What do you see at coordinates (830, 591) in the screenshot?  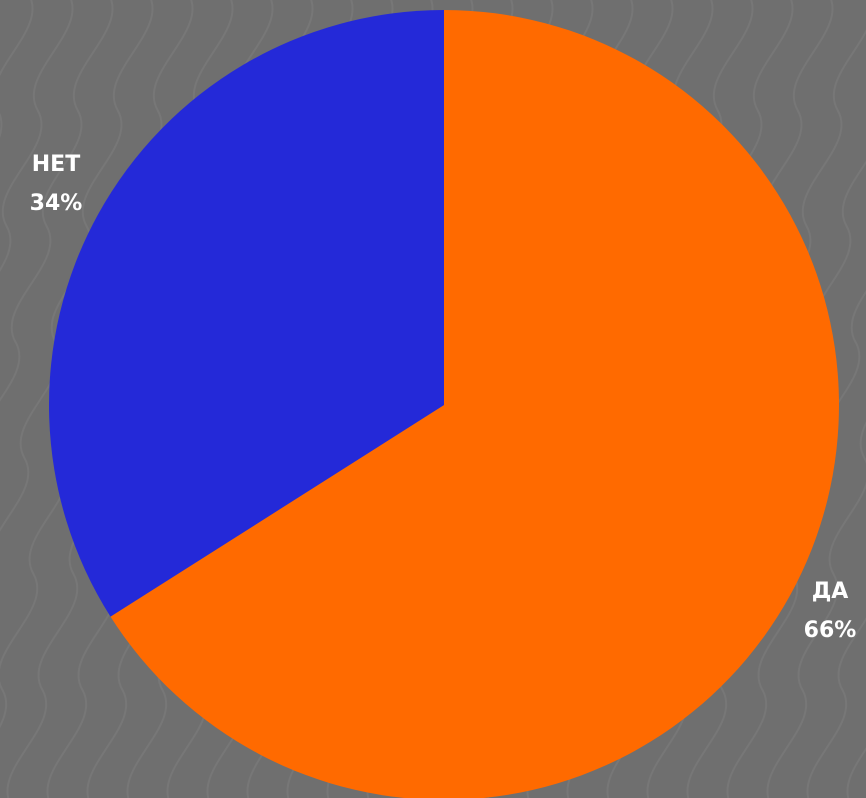 I see `slice-label-da: ДА` at bounding box center [830, 591].